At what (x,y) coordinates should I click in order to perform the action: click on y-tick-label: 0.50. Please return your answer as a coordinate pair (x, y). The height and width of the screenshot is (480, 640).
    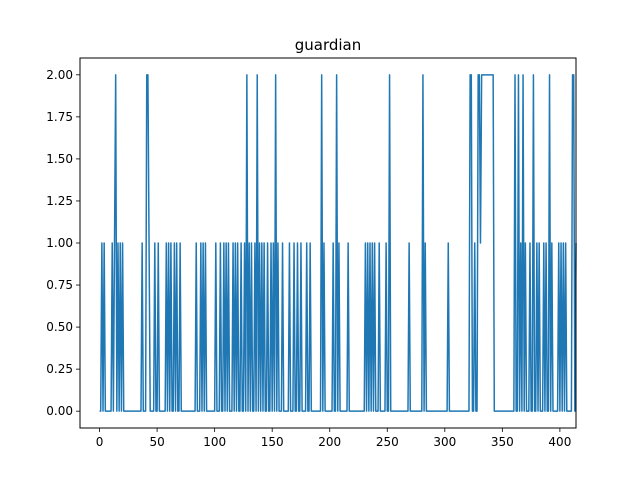
    Looking at the image, I should click on (59, 327).